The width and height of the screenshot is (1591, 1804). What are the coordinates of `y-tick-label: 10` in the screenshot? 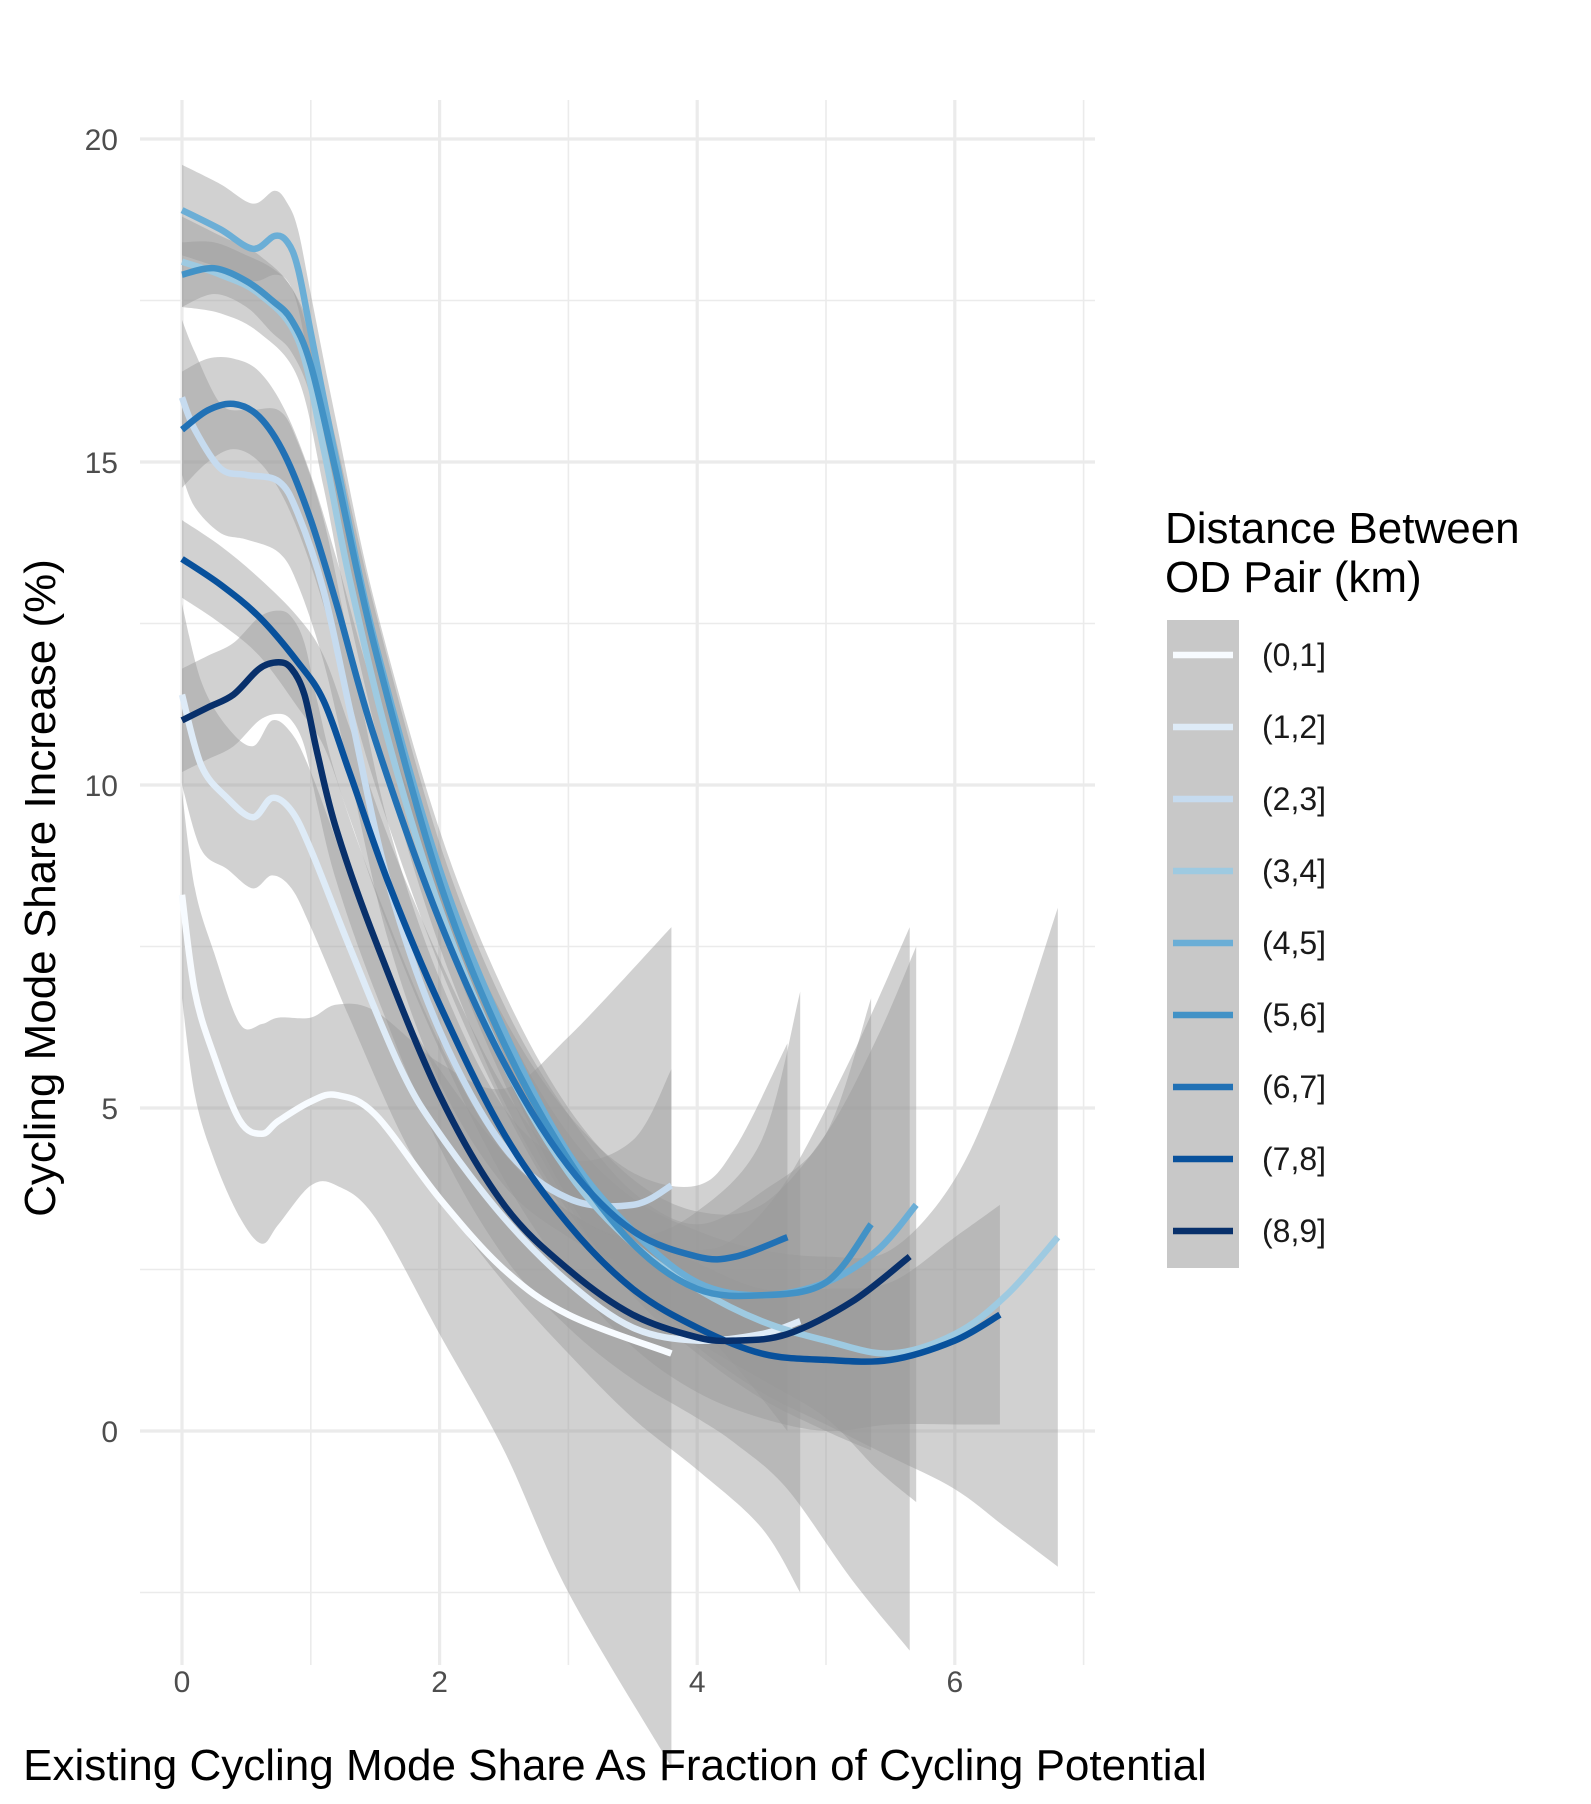 It's located at (101, 786).